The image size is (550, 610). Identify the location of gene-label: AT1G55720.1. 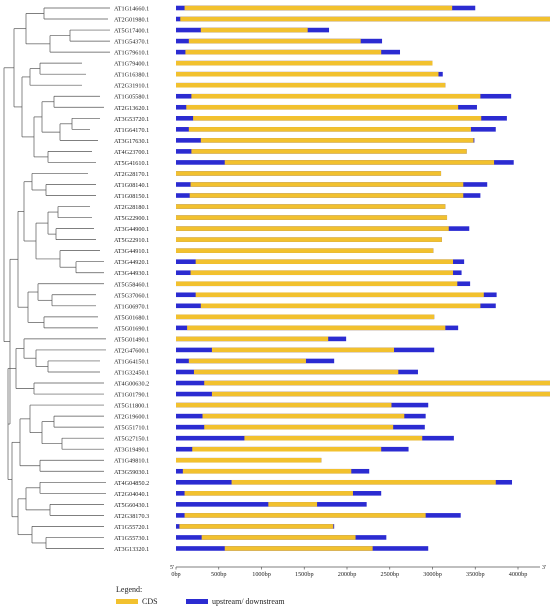
(131, 527).